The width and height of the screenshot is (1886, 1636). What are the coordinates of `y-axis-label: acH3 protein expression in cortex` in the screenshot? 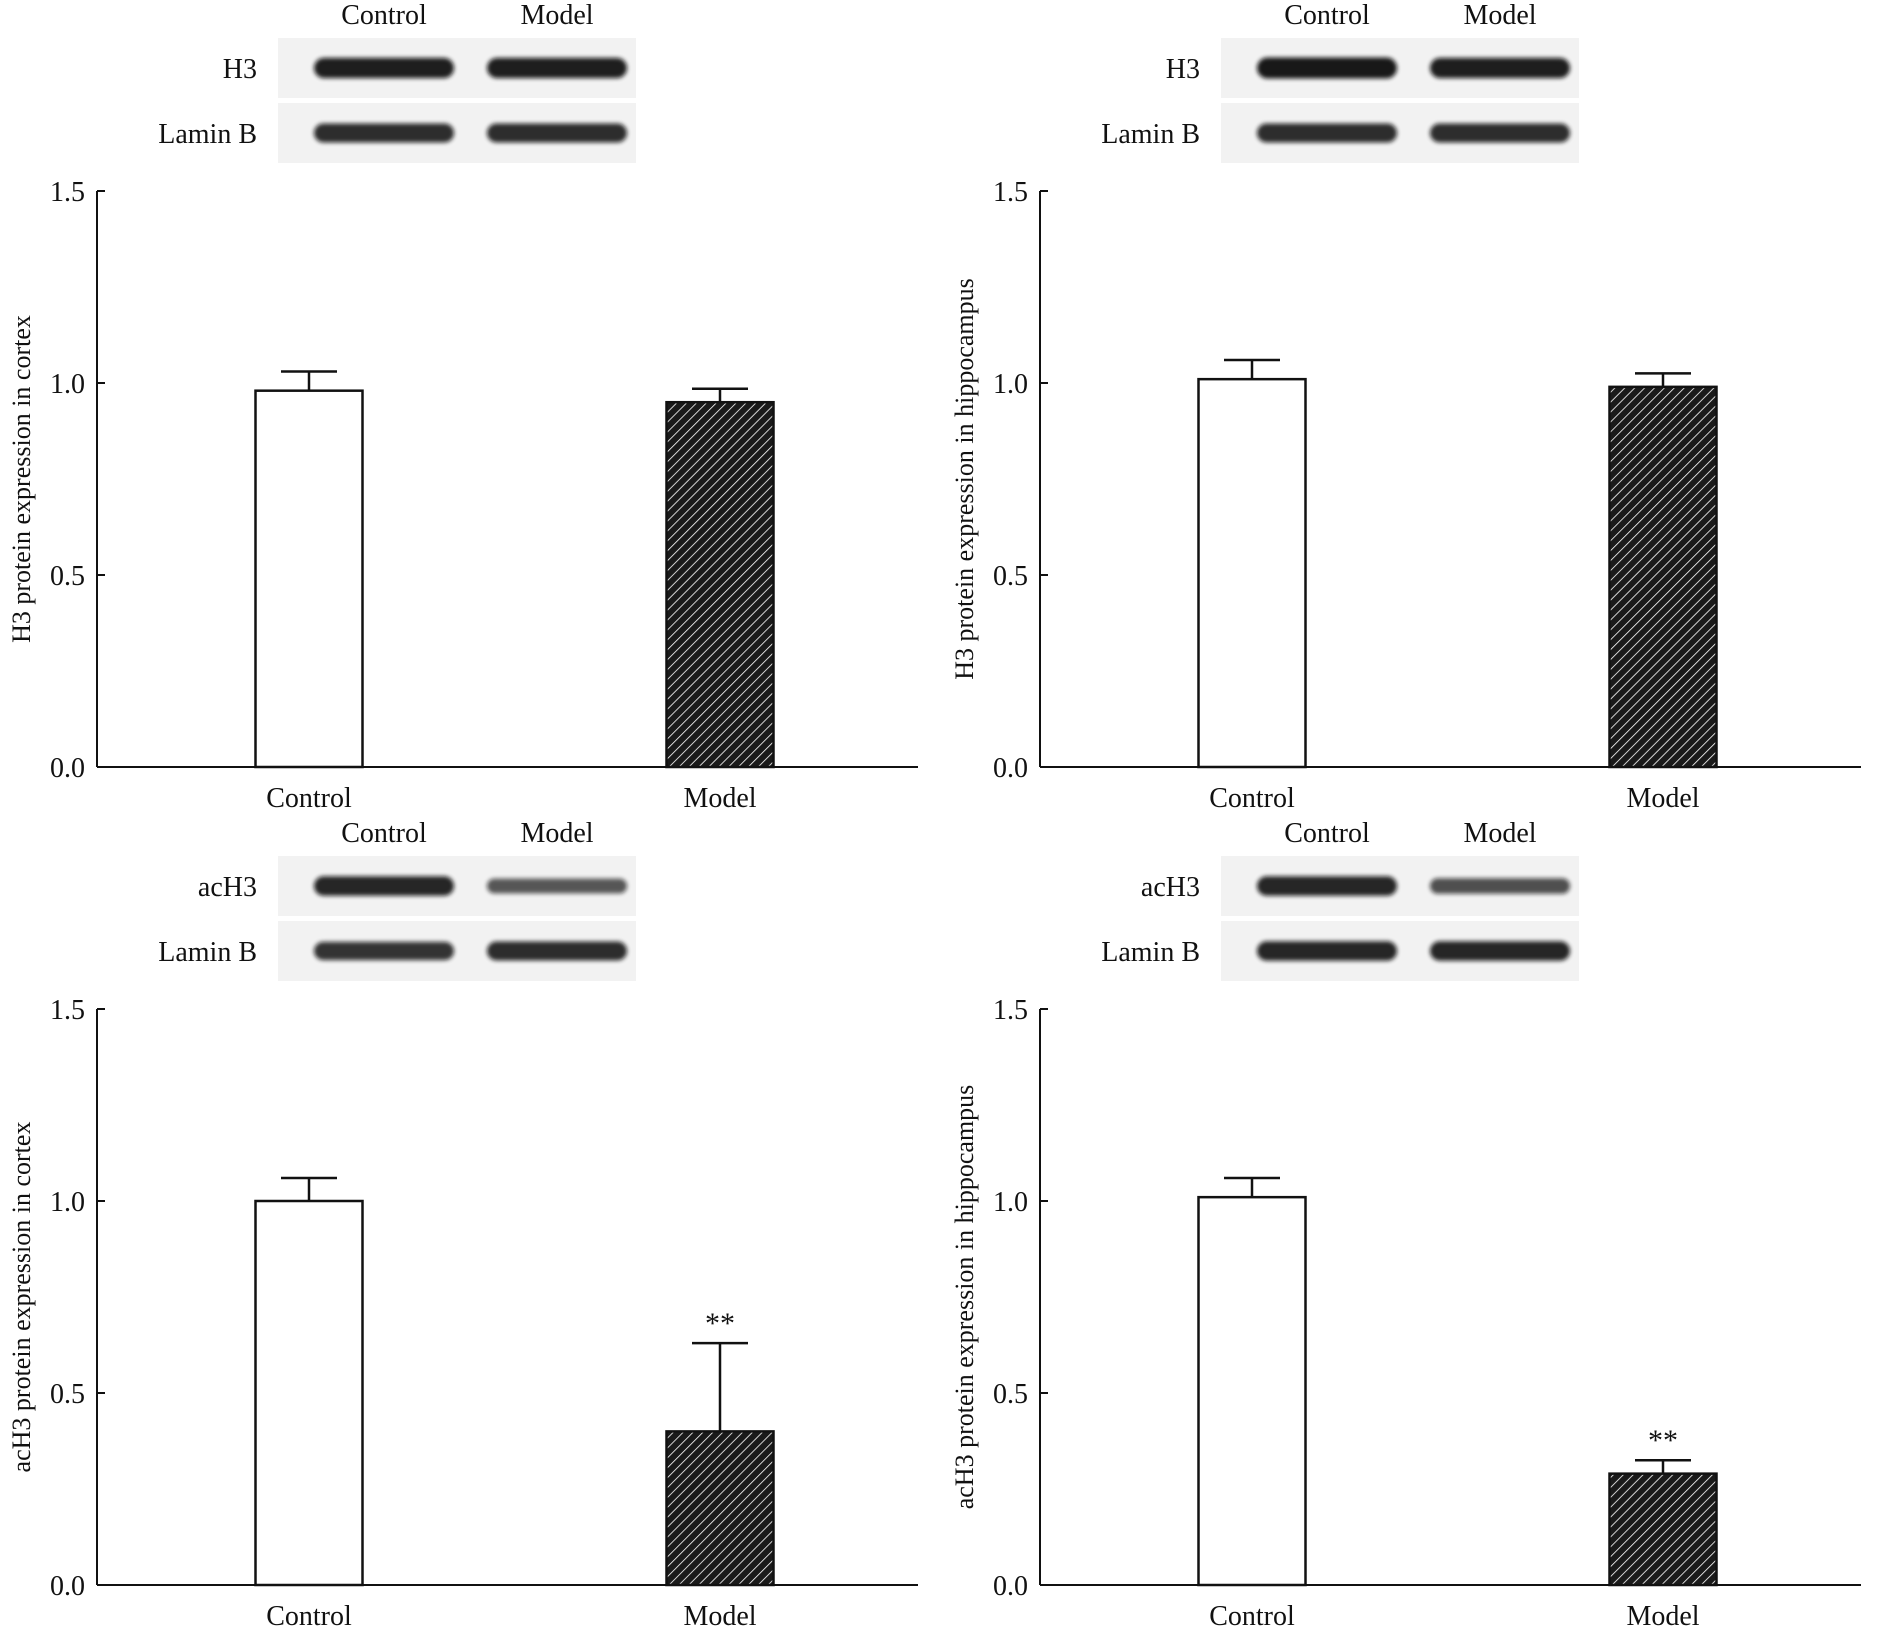 It's located at (21, 1297).